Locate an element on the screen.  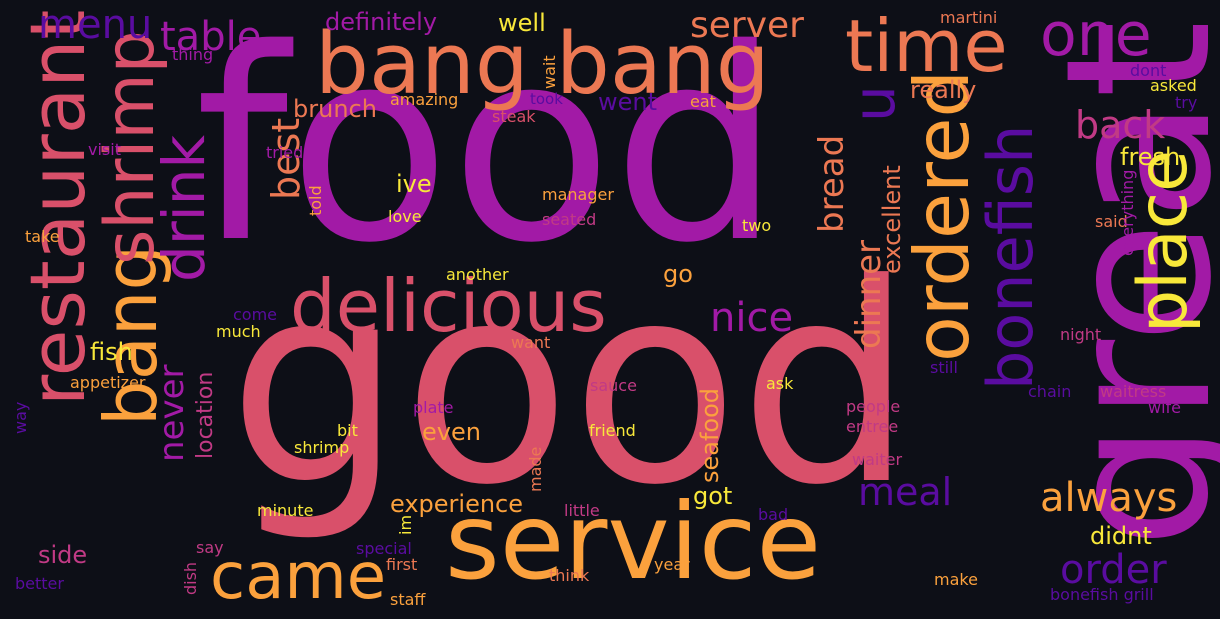
word-say: say is located at coordinates (210, 547).